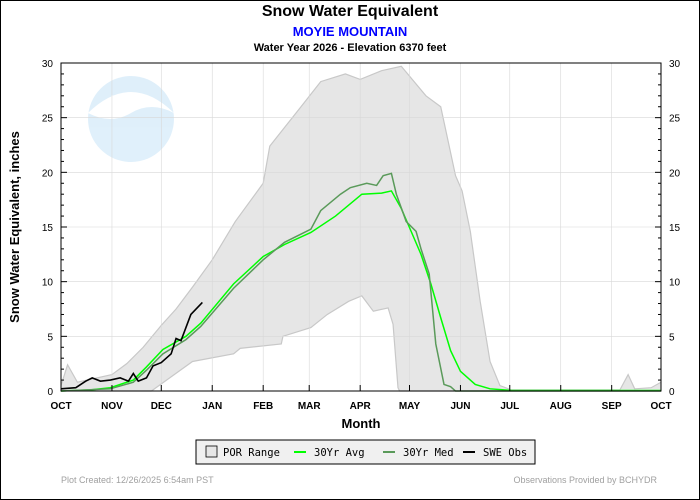 Image resolution: width=700 pixels, height=500 pixels. What do you see at coordinates (675, 283) in the screenshot?
I see `y-tick-label-right: 10` at bounding box center [675, 283].